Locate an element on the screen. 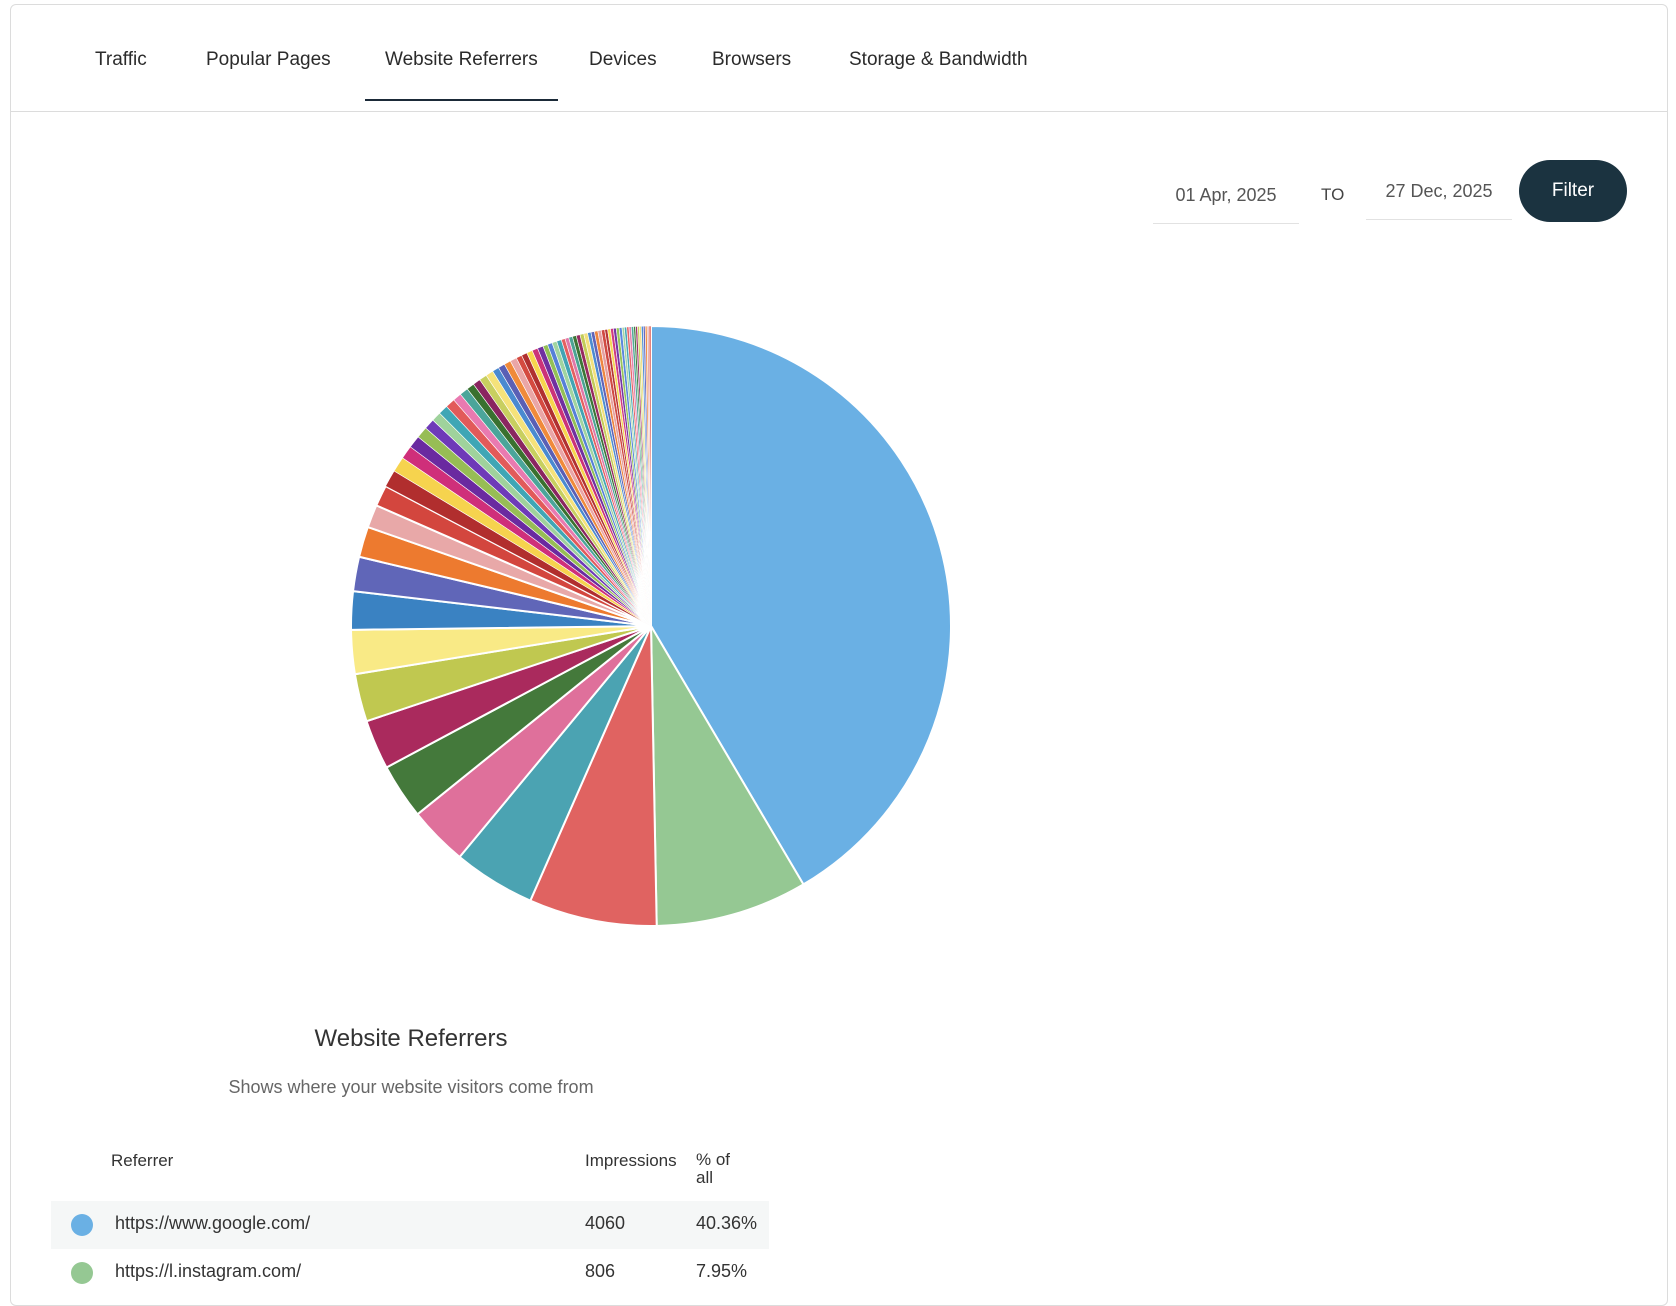  from-date-field: 01 Apr, 2025 is located at coordinates (1226, 195).